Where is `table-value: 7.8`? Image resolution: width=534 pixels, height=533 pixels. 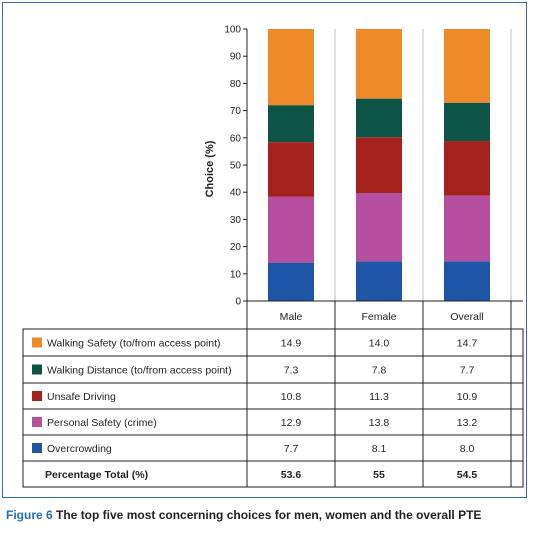 table-value: 7.8 is located at coordinates (379, 371).